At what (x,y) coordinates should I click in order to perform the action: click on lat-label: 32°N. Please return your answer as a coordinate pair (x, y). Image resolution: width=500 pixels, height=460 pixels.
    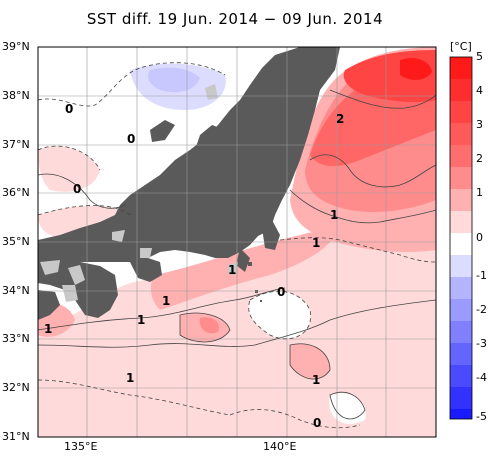
    Looking at the image, I should click on (16, 387).